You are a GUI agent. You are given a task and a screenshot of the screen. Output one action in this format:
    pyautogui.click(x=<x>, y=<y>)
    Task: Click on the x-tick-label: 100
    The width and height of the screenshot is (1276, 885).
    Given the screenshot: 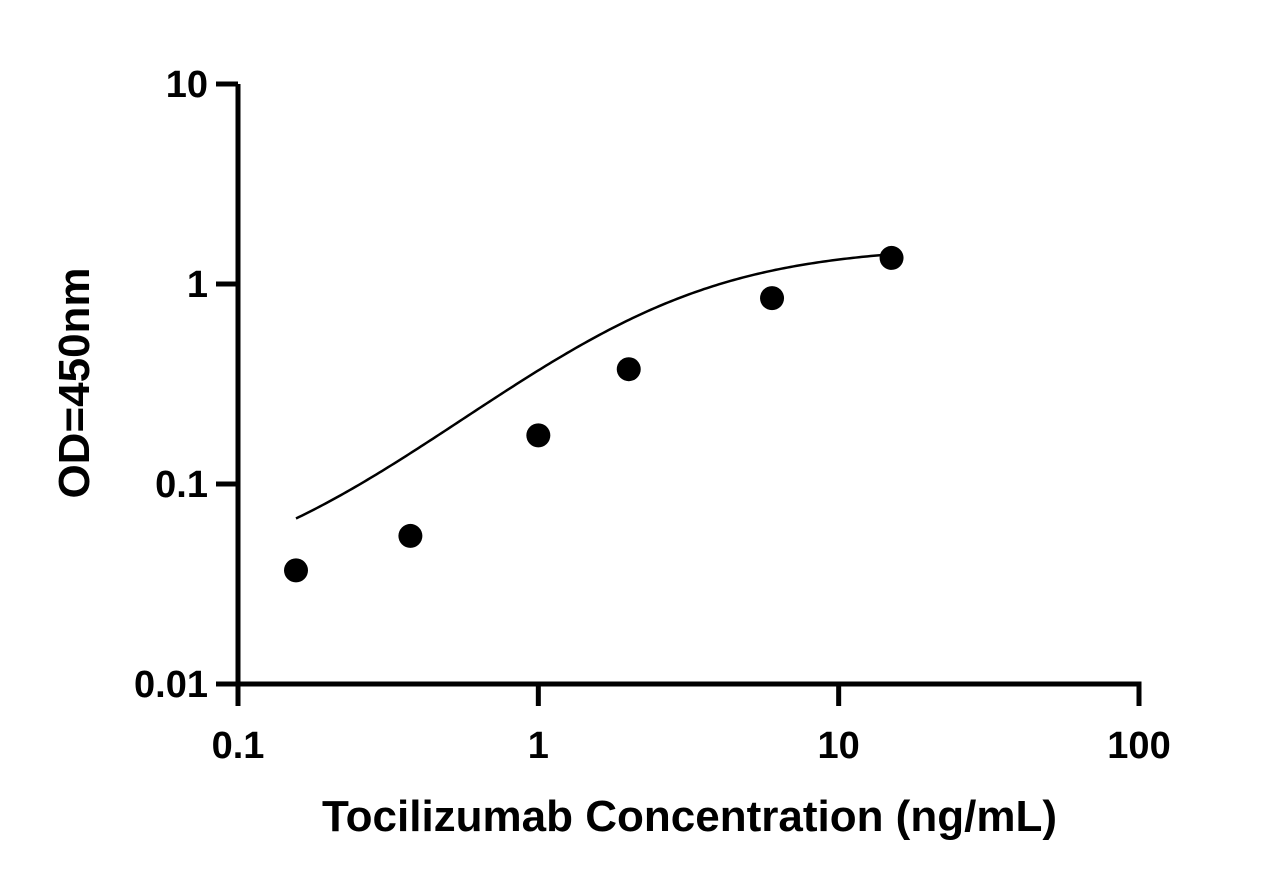 What is the action you would take?
    pyautogui.click(x=1138, y=746)
    